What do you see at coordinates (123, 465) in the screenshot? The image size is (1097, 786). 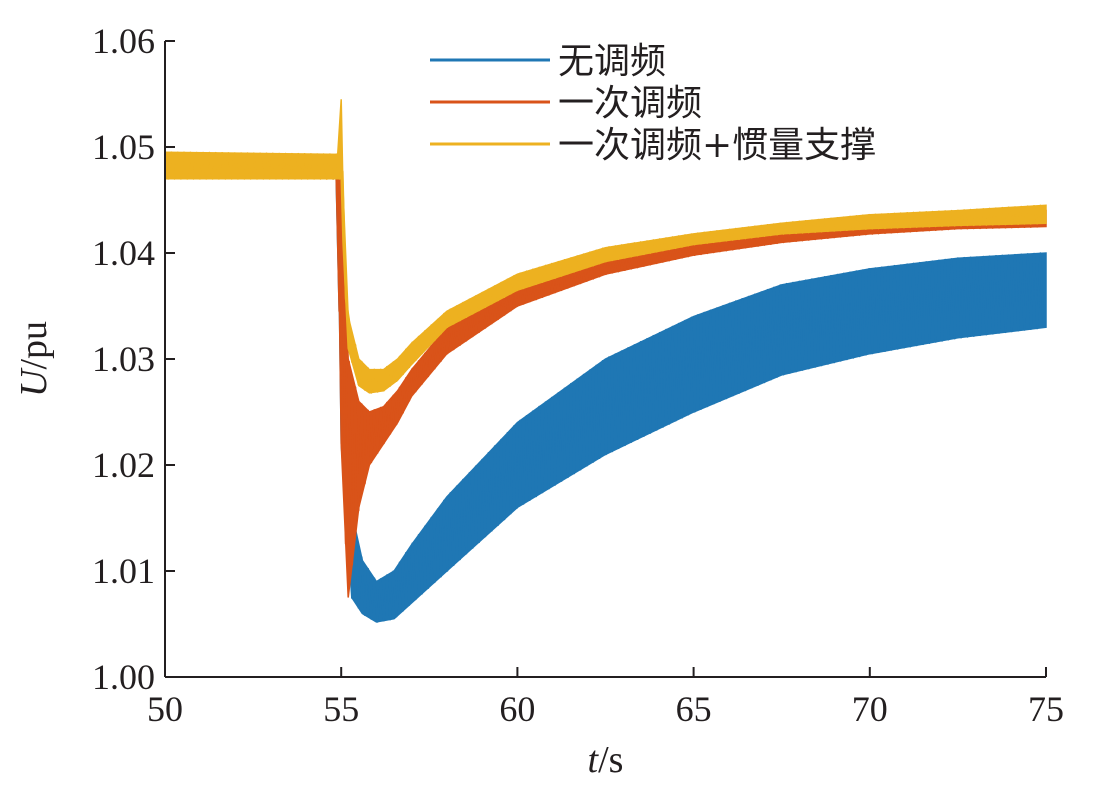 I see `y-tick-label: 1.02` at bounding box center [123, 465].